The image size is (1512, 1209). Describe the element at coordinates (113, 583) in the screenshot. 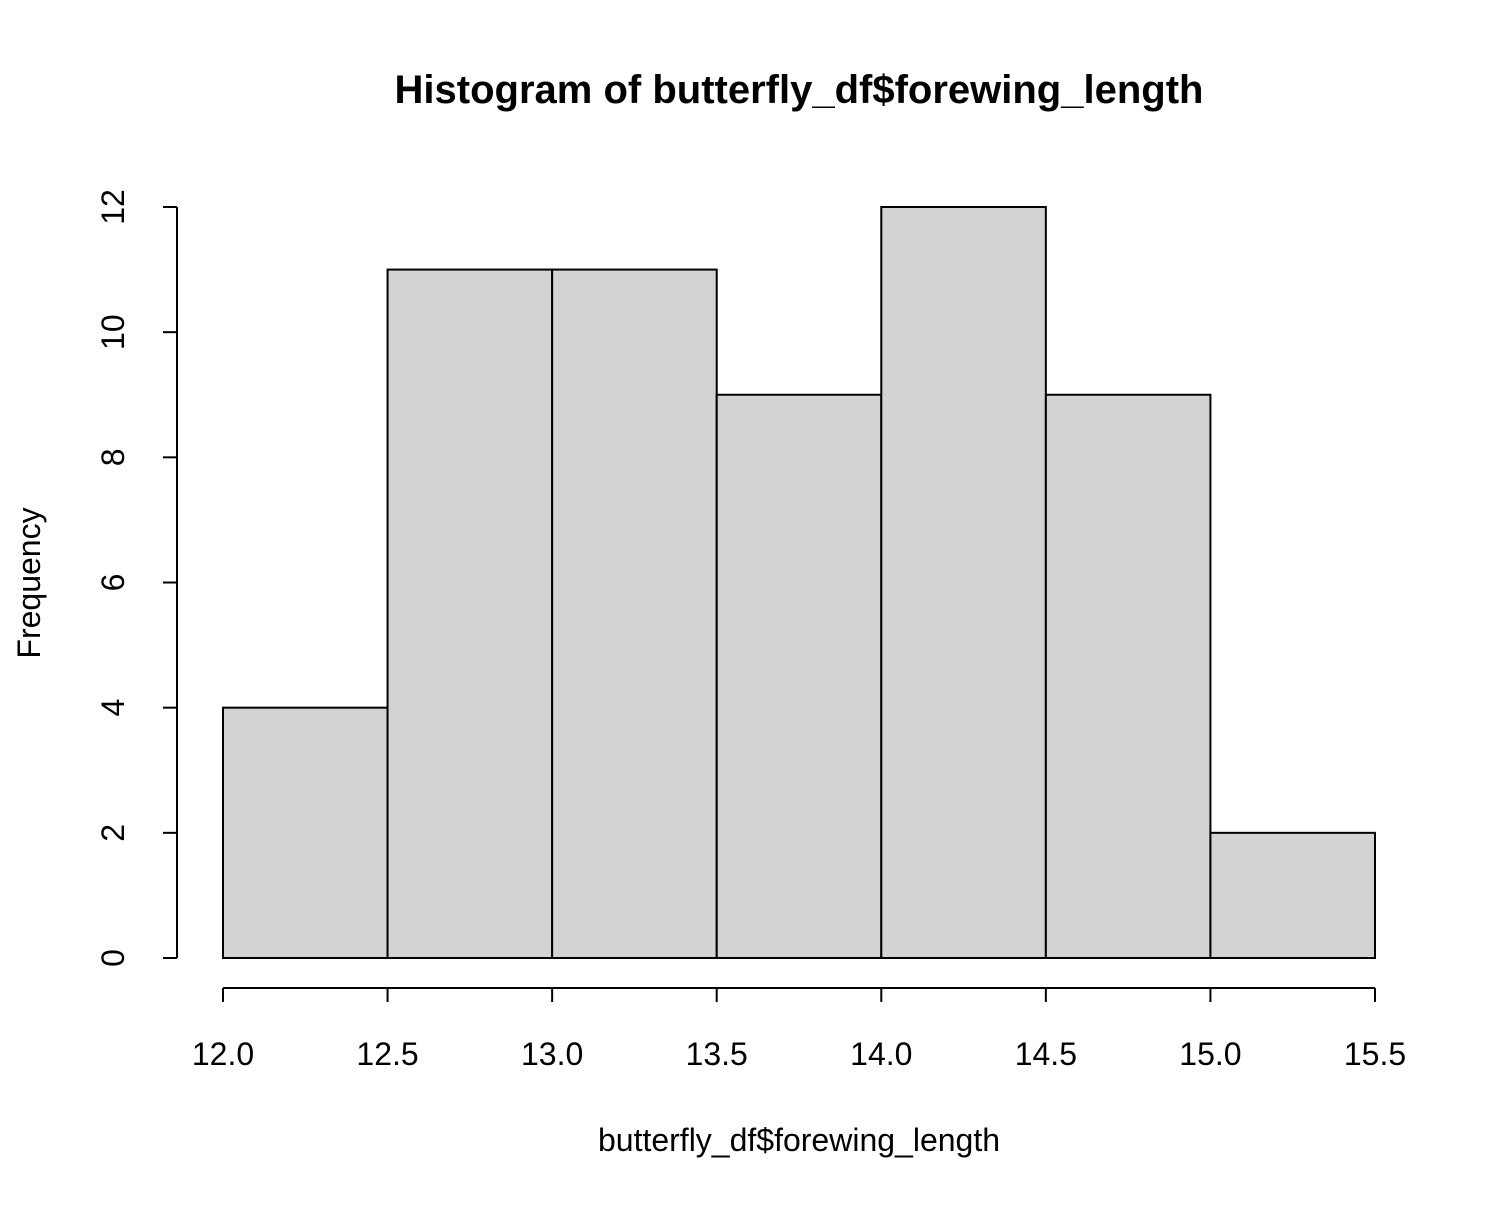

I see `y-tick-label: 6` at that location.